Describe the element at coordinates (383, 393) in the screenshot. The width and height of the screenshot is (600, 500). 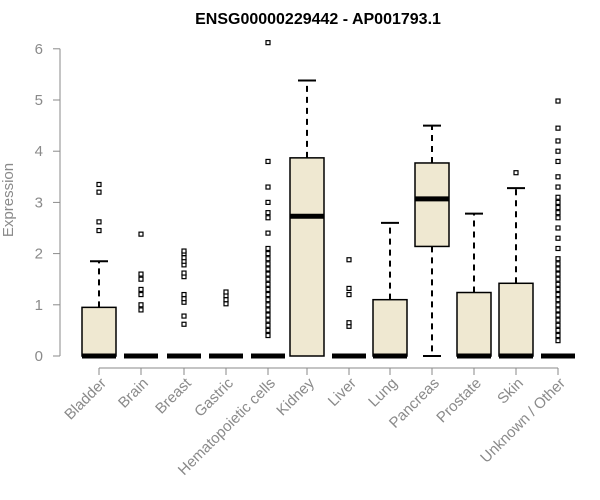
I see `x-tick-label: Lung` at that location.